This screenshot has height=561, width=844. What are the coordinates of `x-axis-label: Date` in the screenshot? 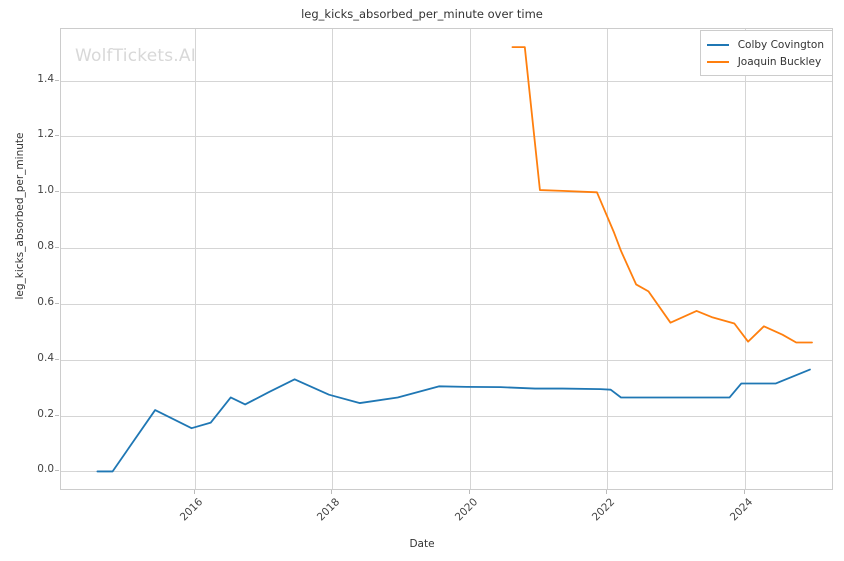 It's located at (422, 544).